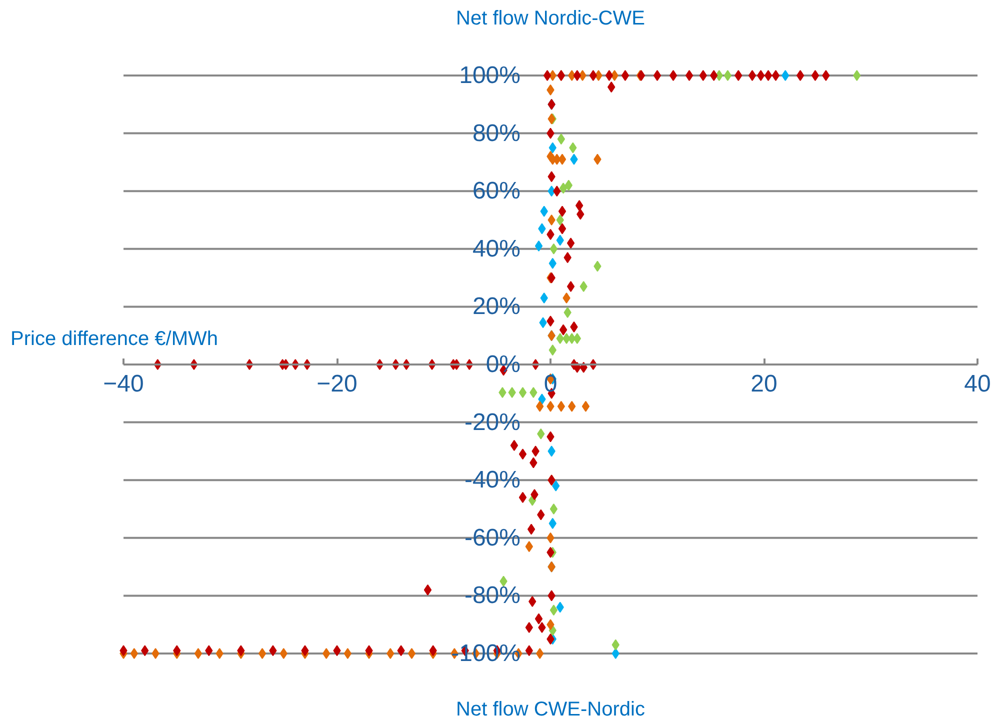  Describe the element at coordinates (492, 596) in the screenshot. I see `y-tick-label: -80%` at that location.